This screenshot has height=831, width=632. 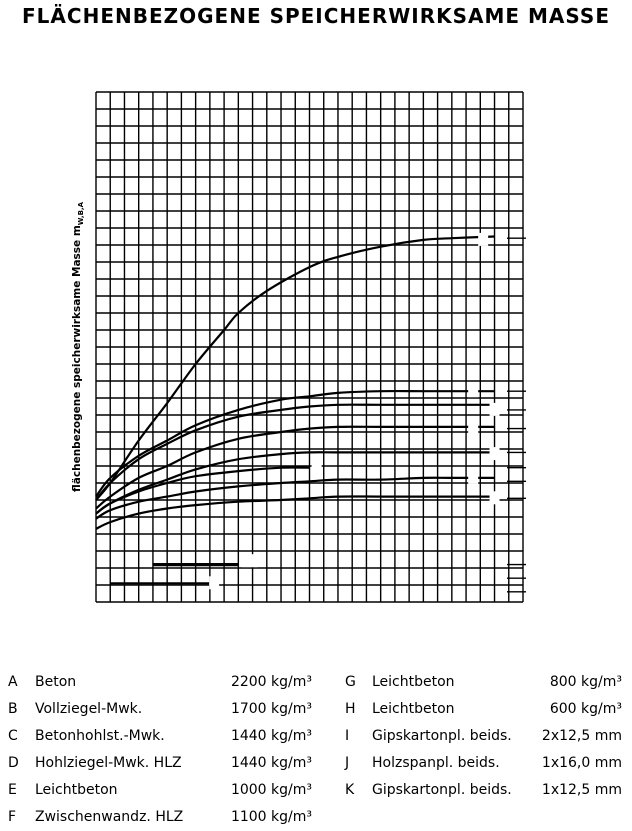 What do you see at coordinates (483, 682) in the screenshot?
I see `legend-row: G Leichtbeton 800 kg/m³` at bounding box center [483, 682].